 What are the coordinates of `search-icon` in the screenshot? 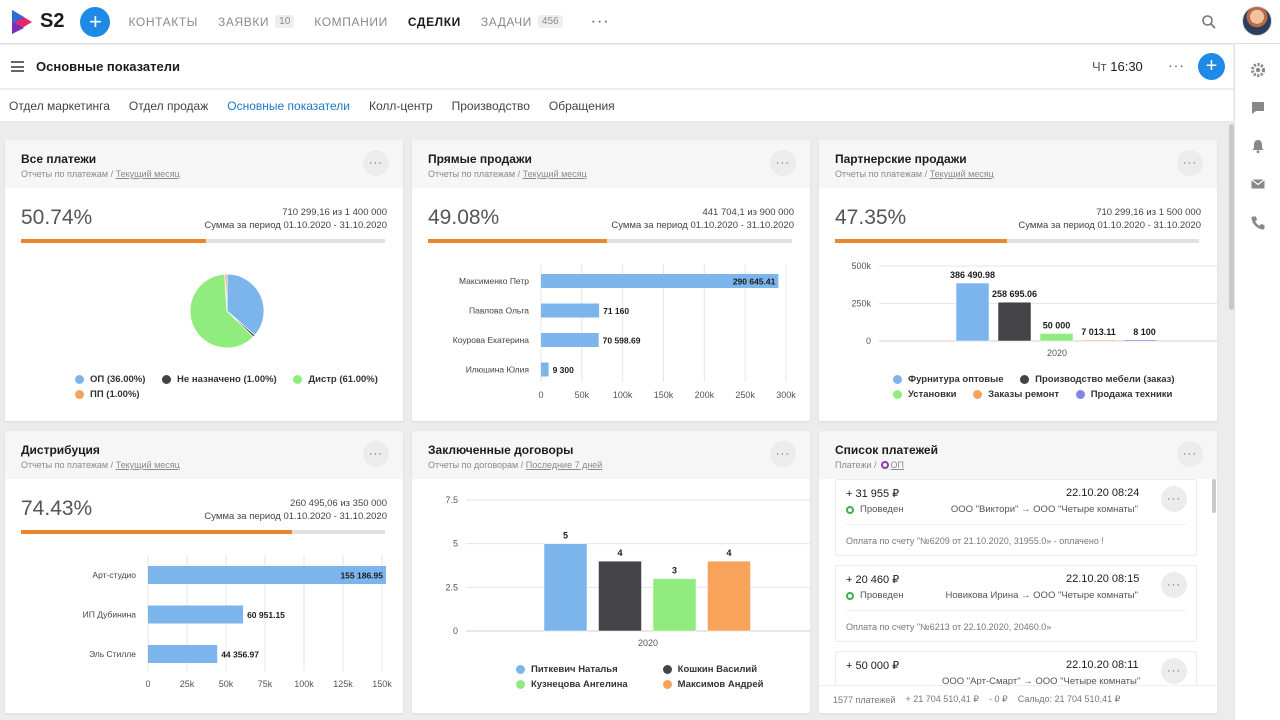 It's located at (1209, 22).